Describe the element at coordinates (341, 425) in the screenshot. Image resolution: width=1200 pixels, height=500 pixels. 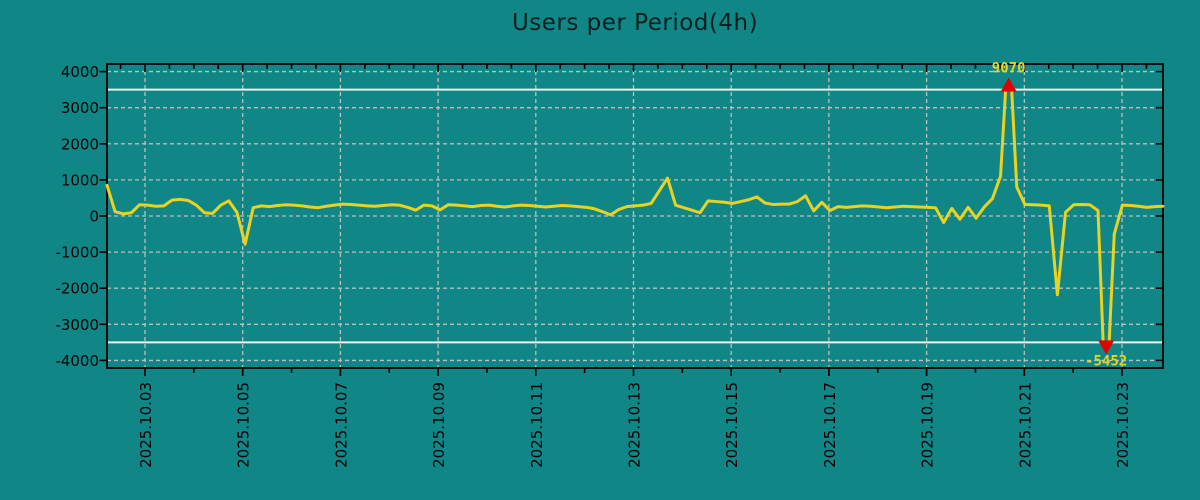
I see `x-tick-label: 2025.10.07` at that location.